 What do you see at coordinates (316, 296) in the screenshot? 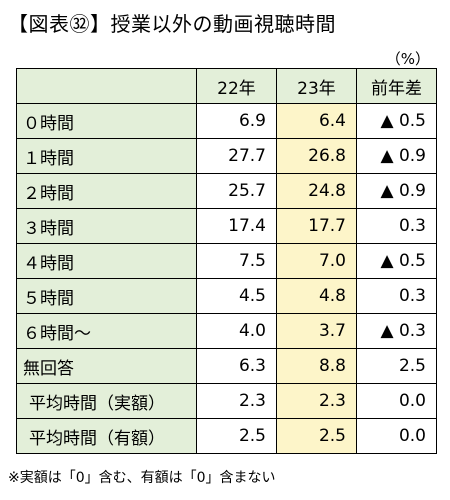
I see `value-23: 4.8` at bounding box center [316, 296].